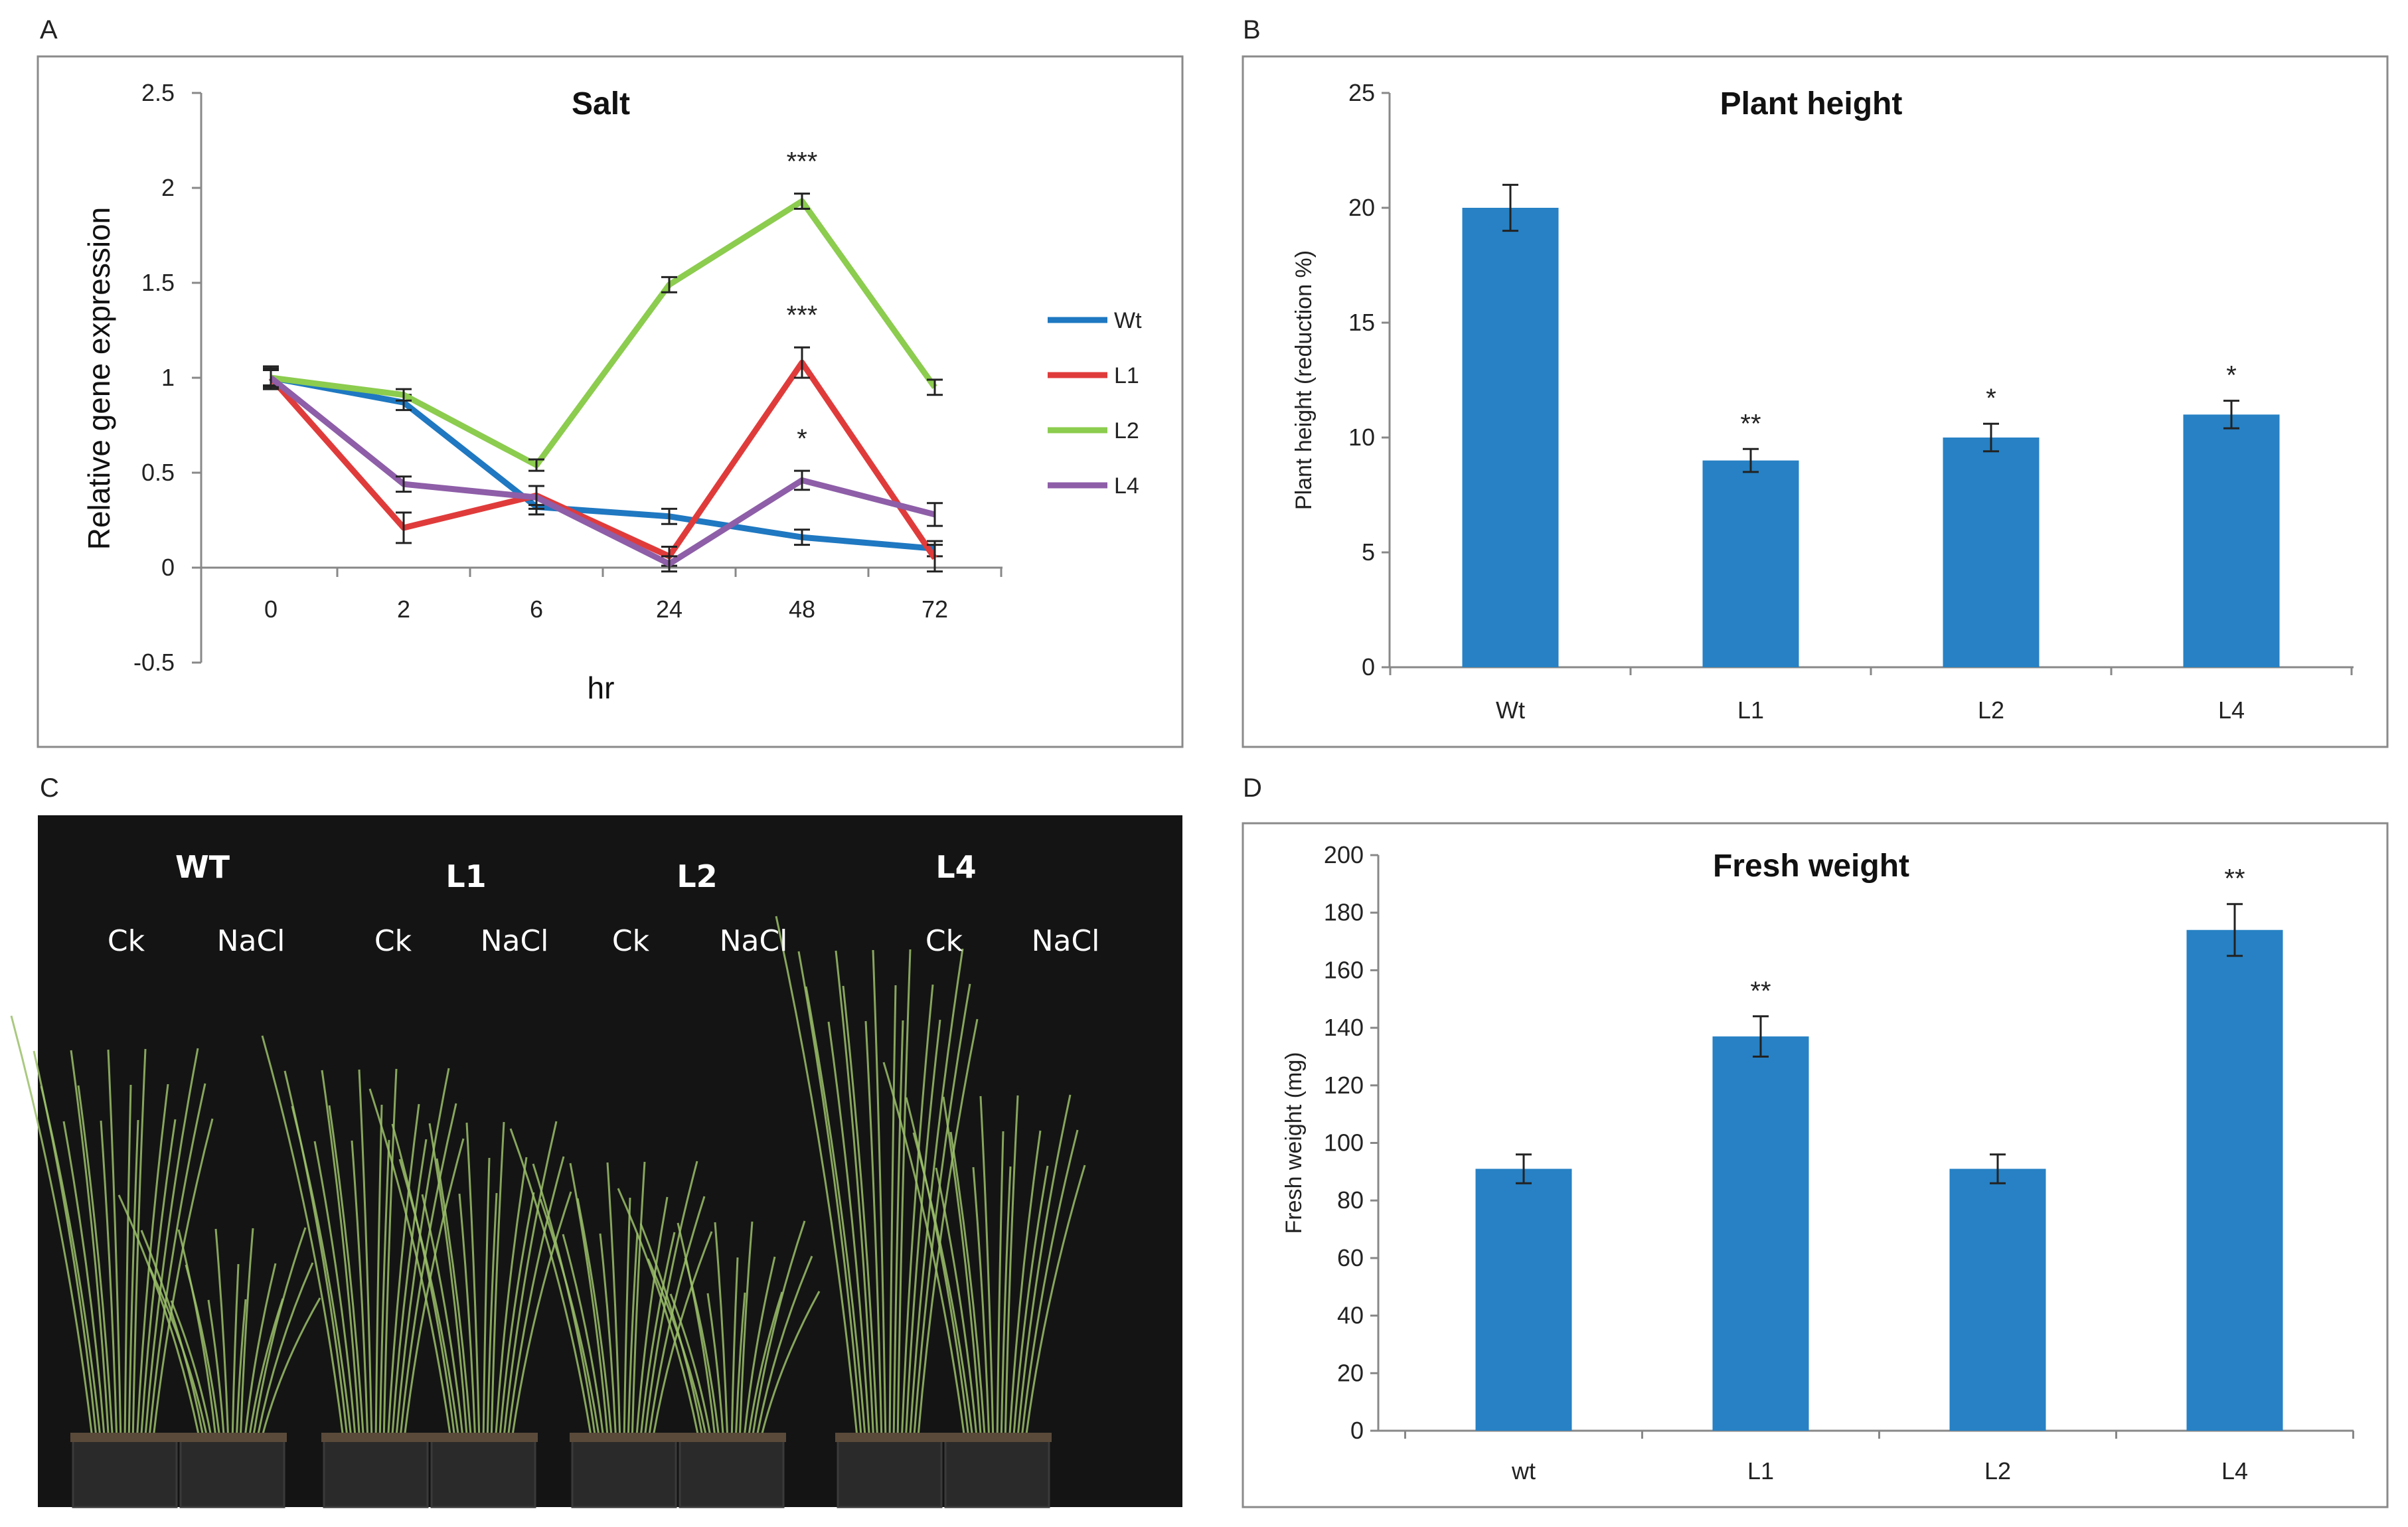  Describe the element at coordinates (1304, 380) in the screenshot. I see `y-axis-title: Plant height (reduction %)` at that location.